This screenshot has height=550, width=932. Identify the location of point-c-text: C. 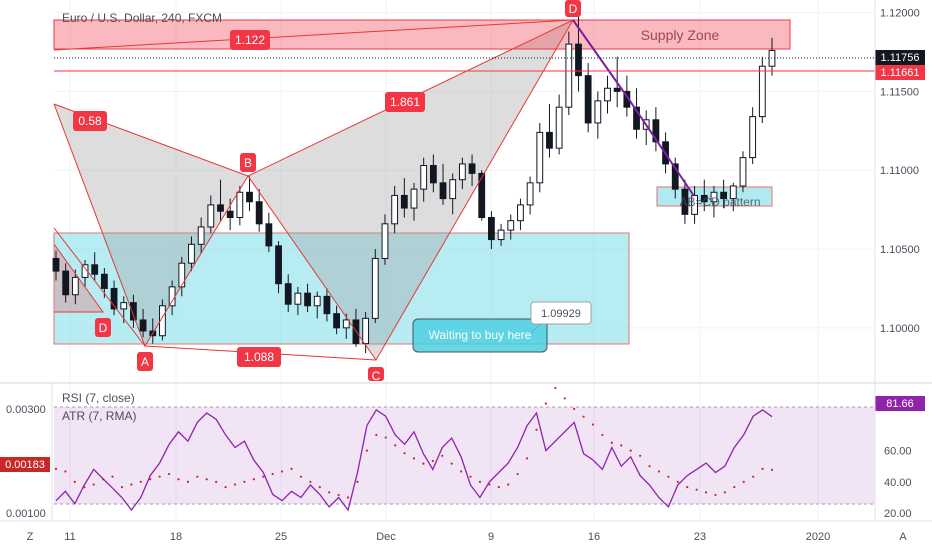
(376, 376).